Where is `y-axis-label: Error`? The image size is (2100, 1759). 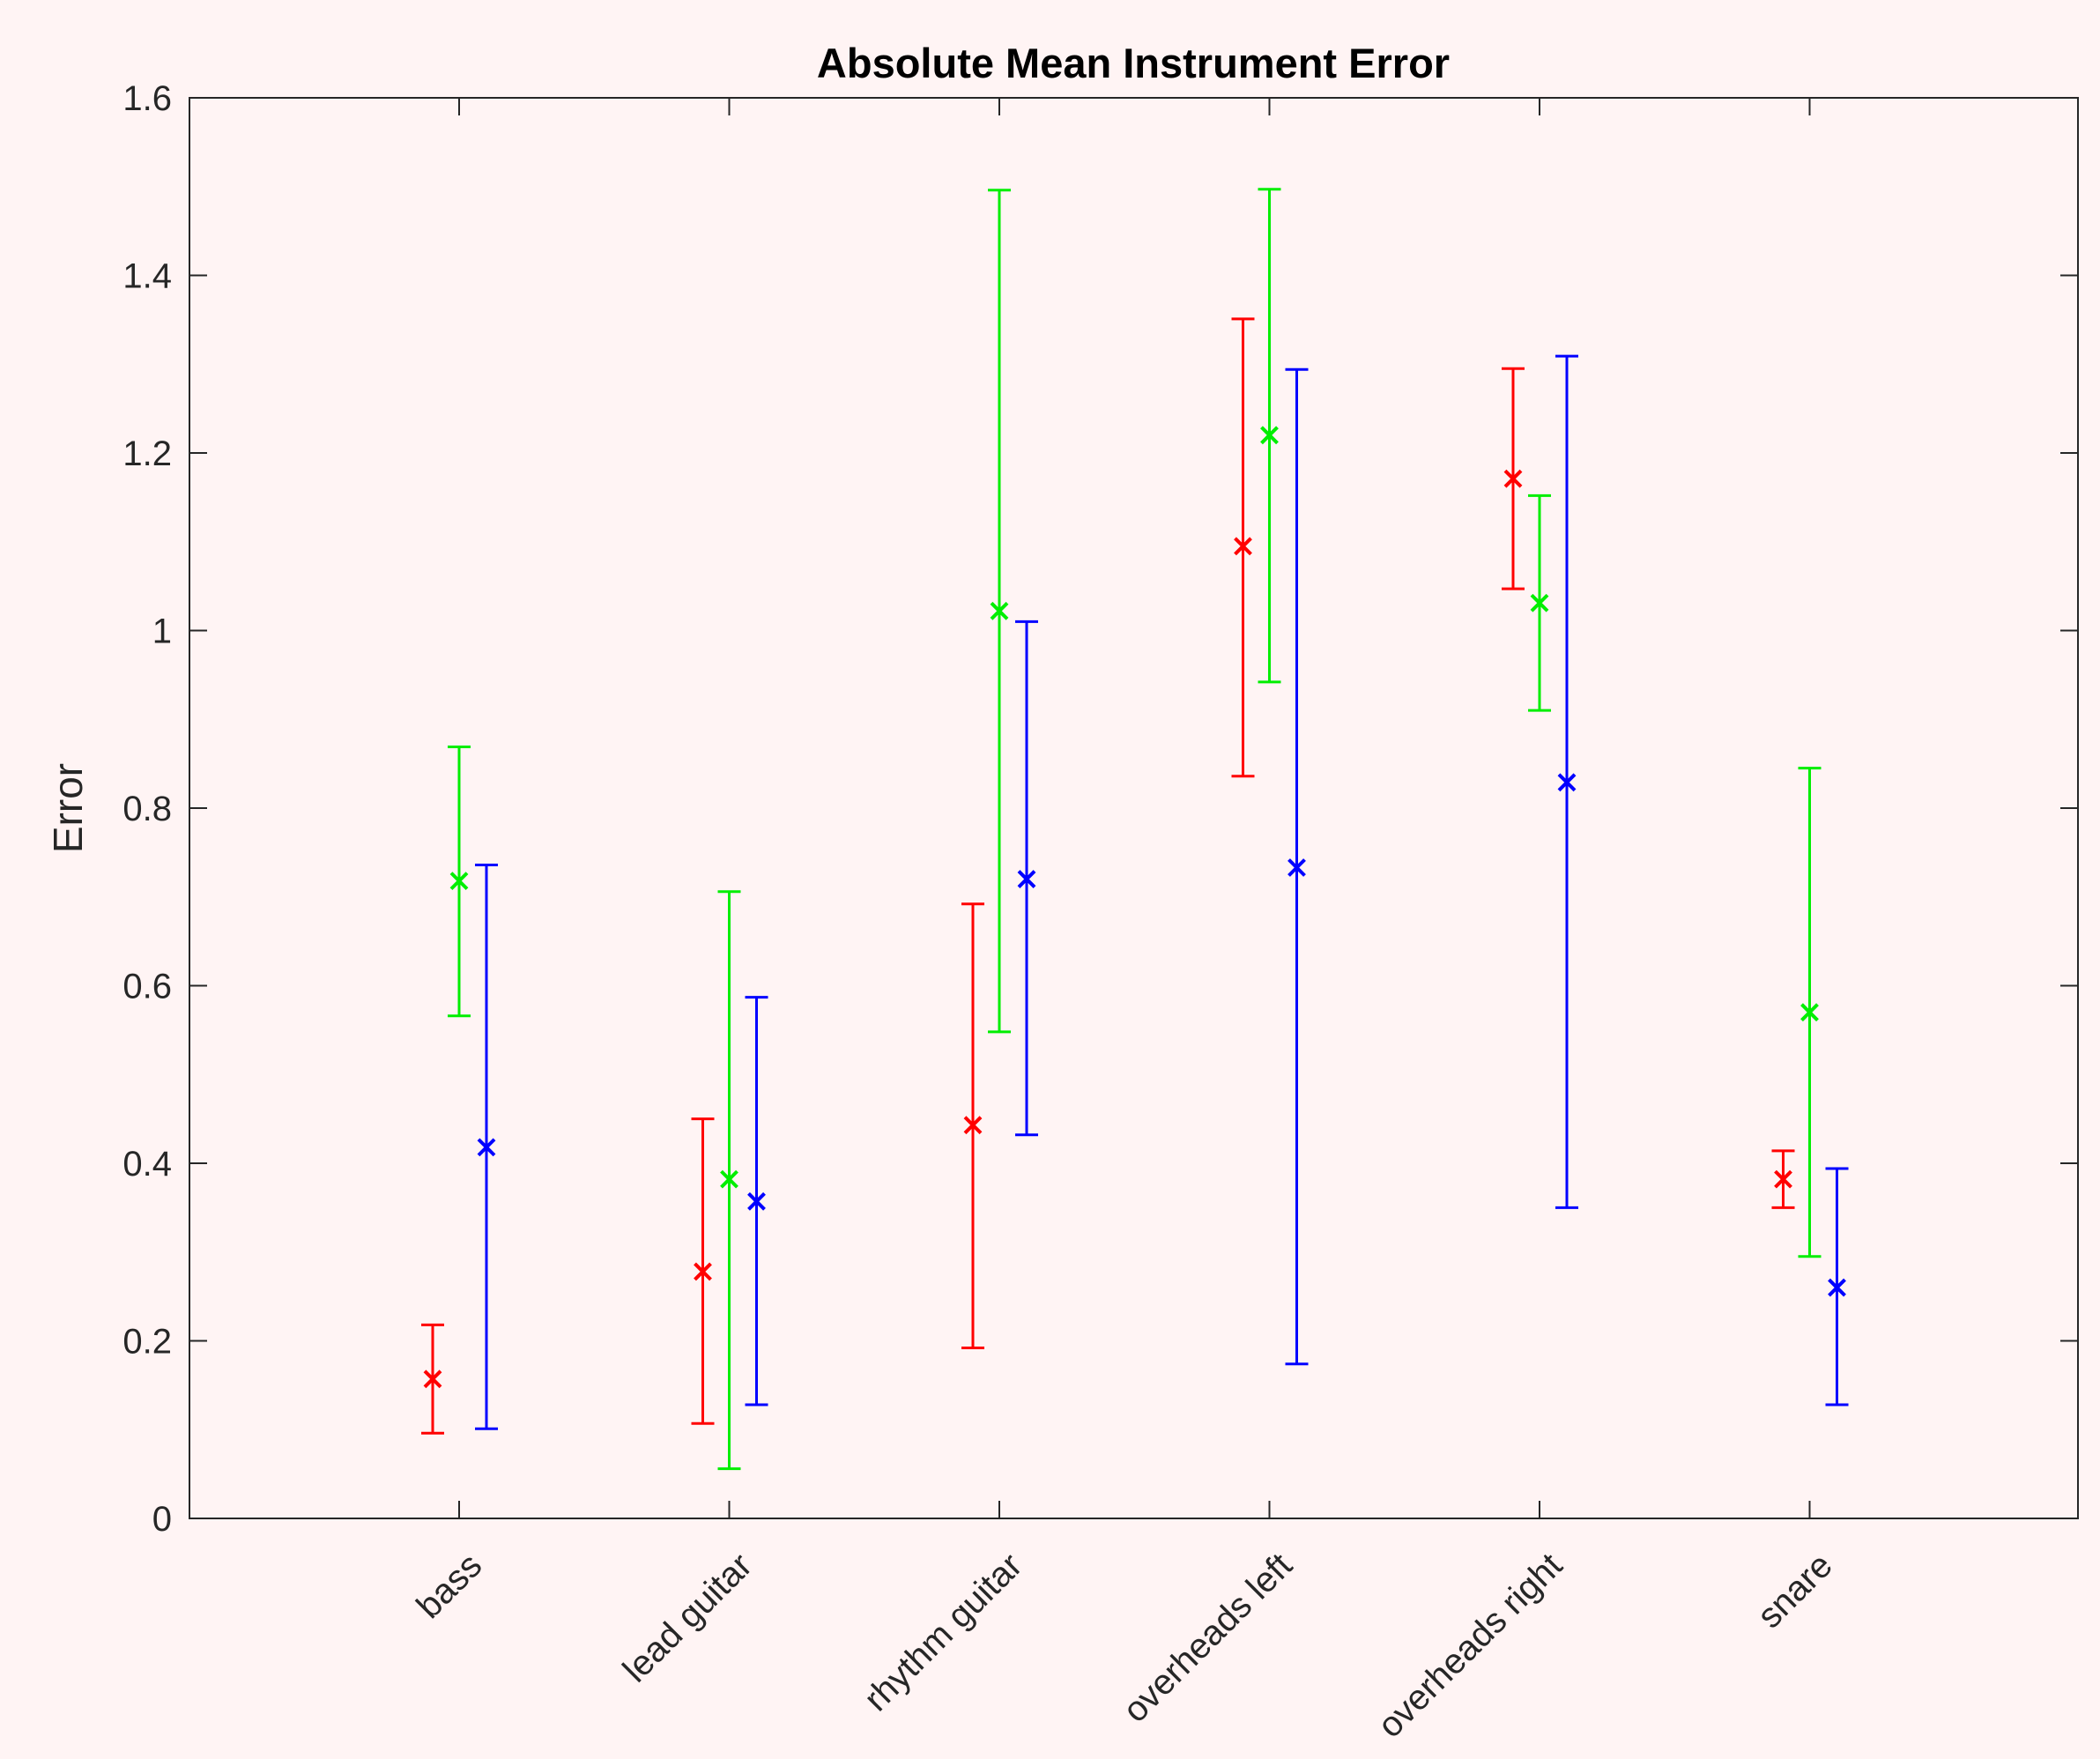
y-axis-label: Error is located at coordinates (68, 808).